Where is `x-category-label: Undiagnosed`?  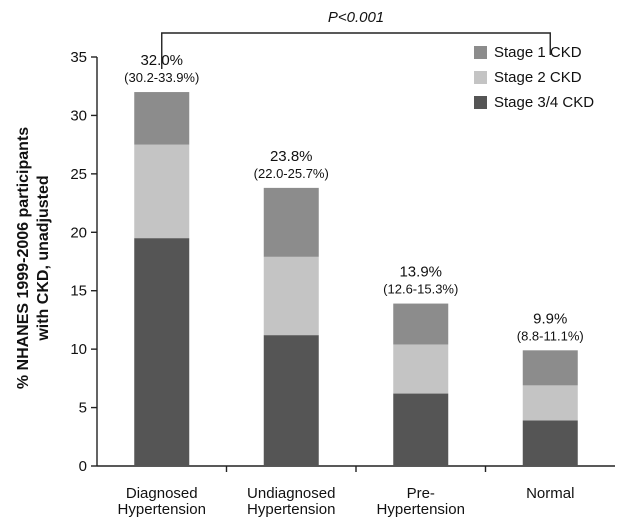 x-category-label: Undiagnosed is located at coordinates (291, 493).